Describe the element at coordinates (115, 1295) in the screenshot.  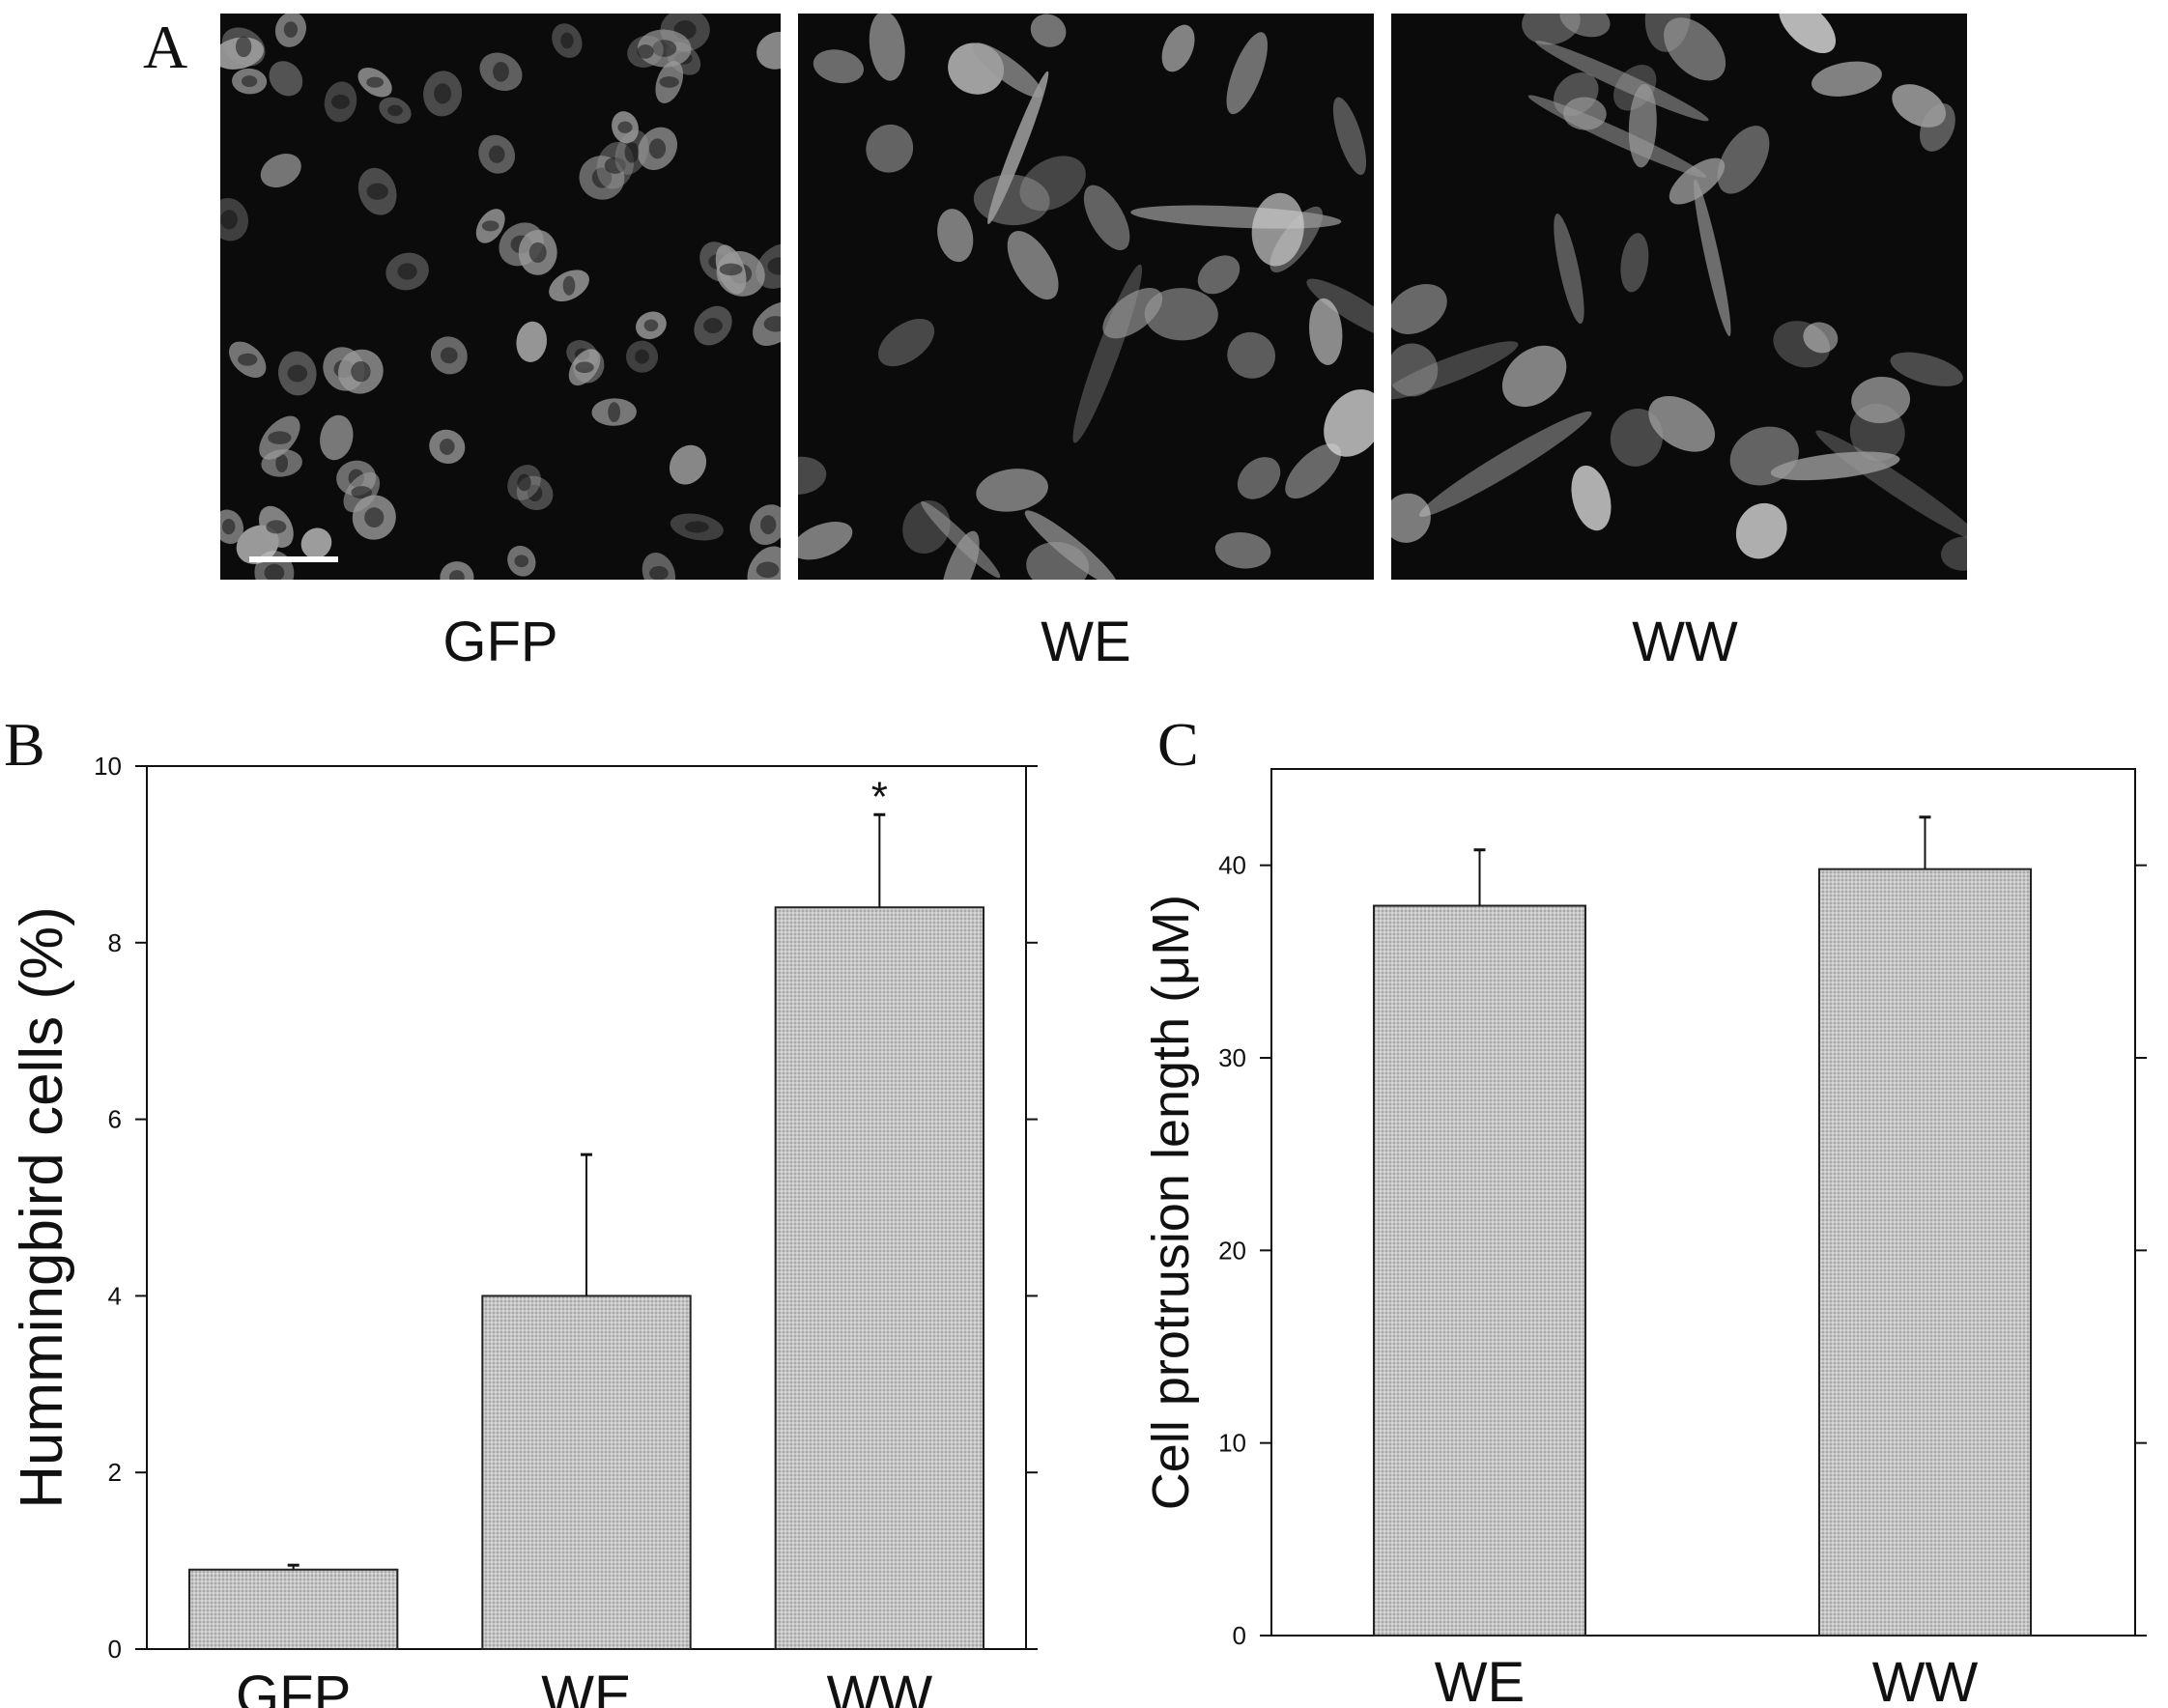
I see `y-tick-label: 4` at that location.